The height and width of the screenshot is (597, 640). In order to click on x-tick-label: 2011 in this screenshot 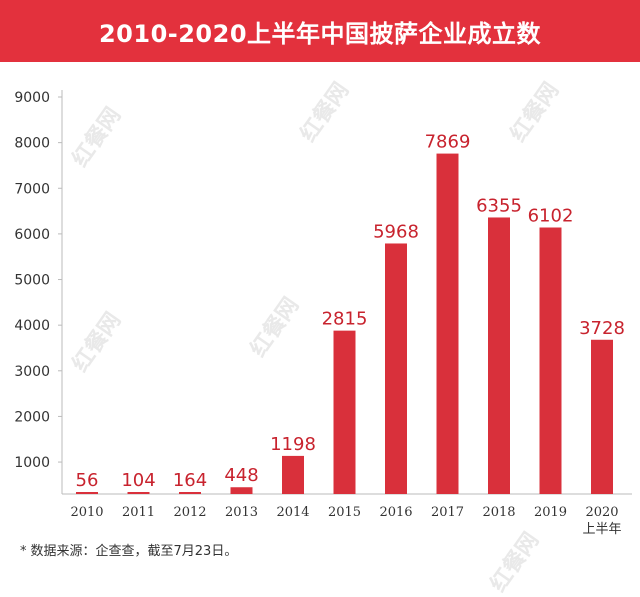, I will do `click(138, 512)`.